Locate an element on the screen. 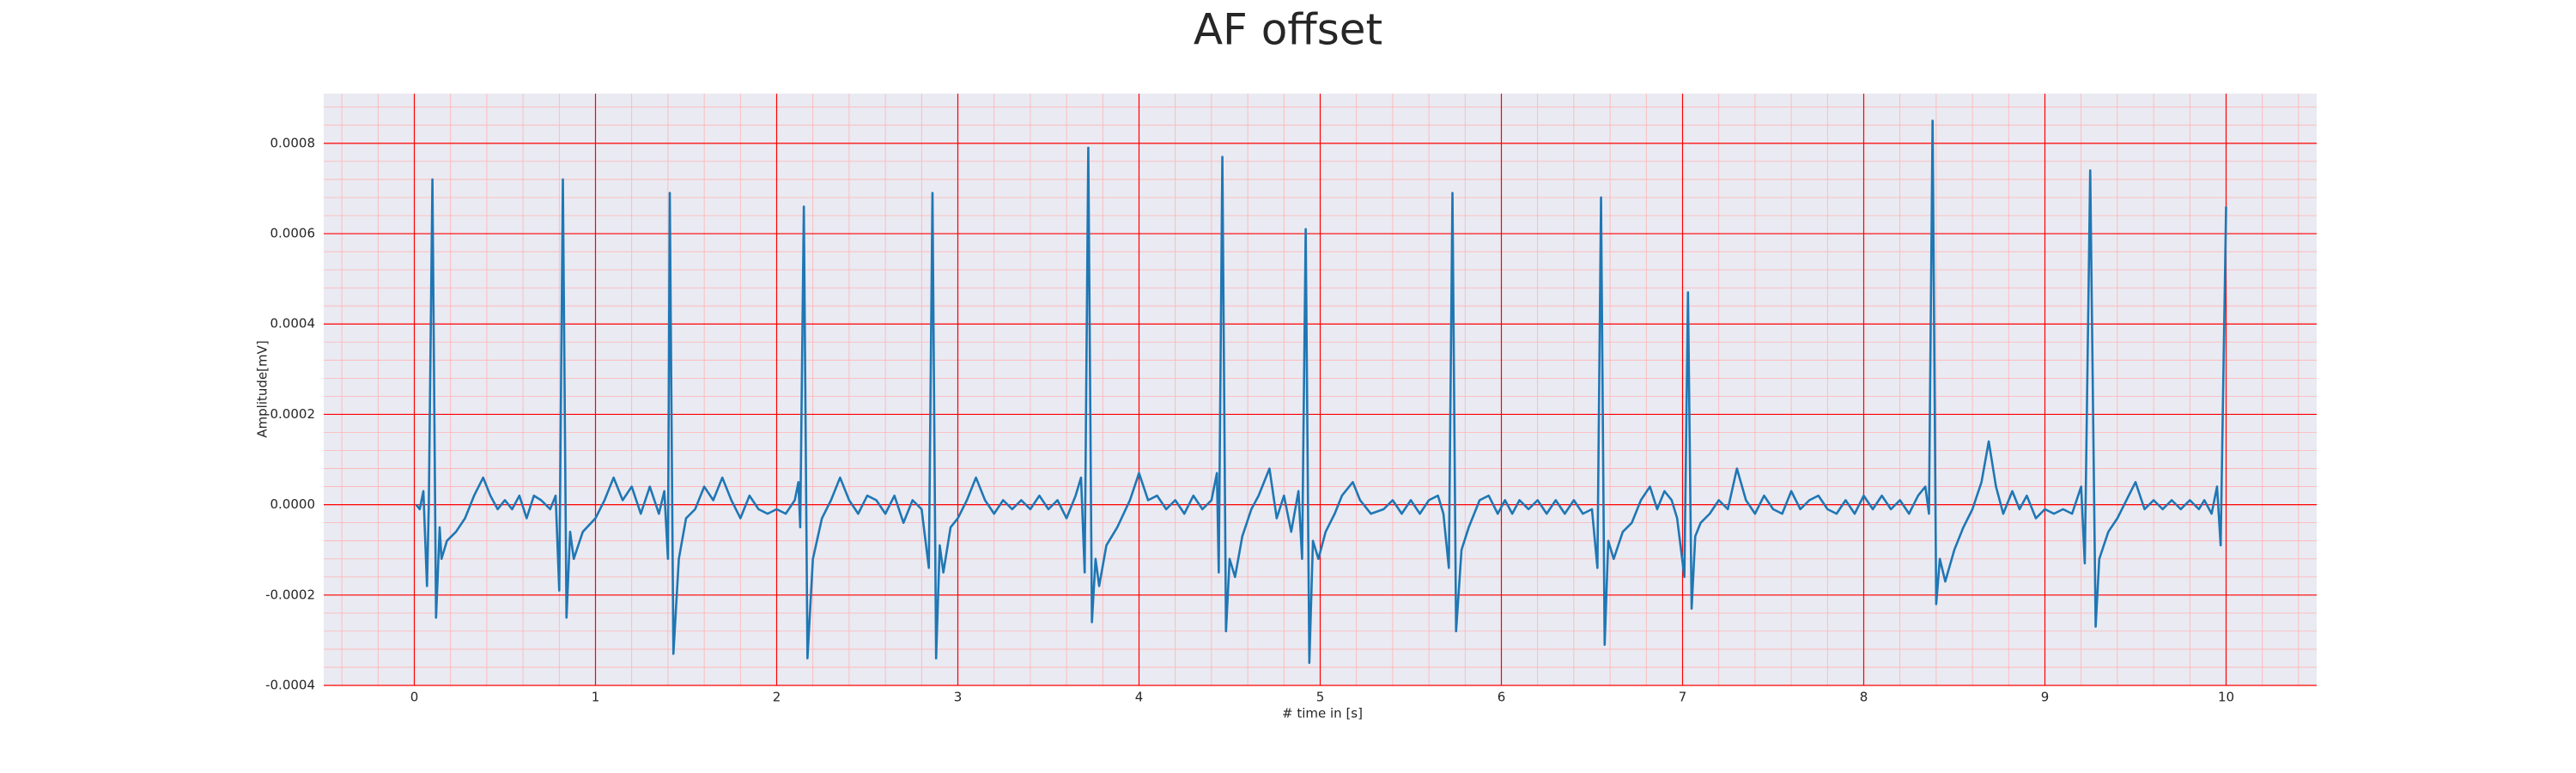  x-tick-label: 10 is located at coordinates (2226, 697).